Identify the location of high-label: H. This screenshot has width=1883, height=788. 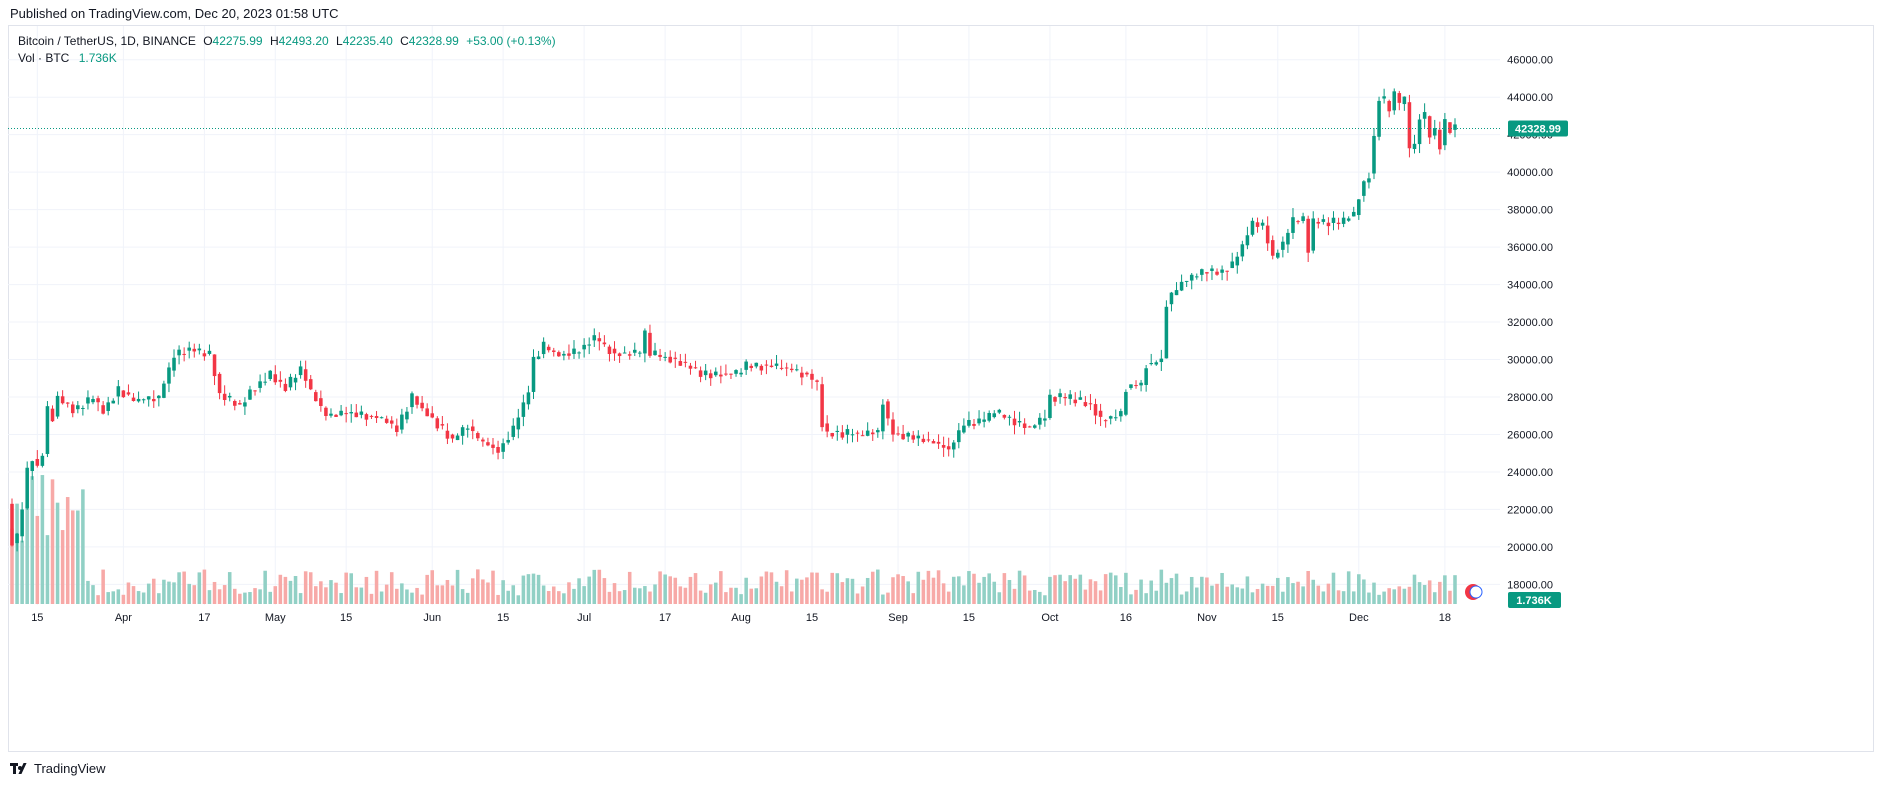
(274, 41).